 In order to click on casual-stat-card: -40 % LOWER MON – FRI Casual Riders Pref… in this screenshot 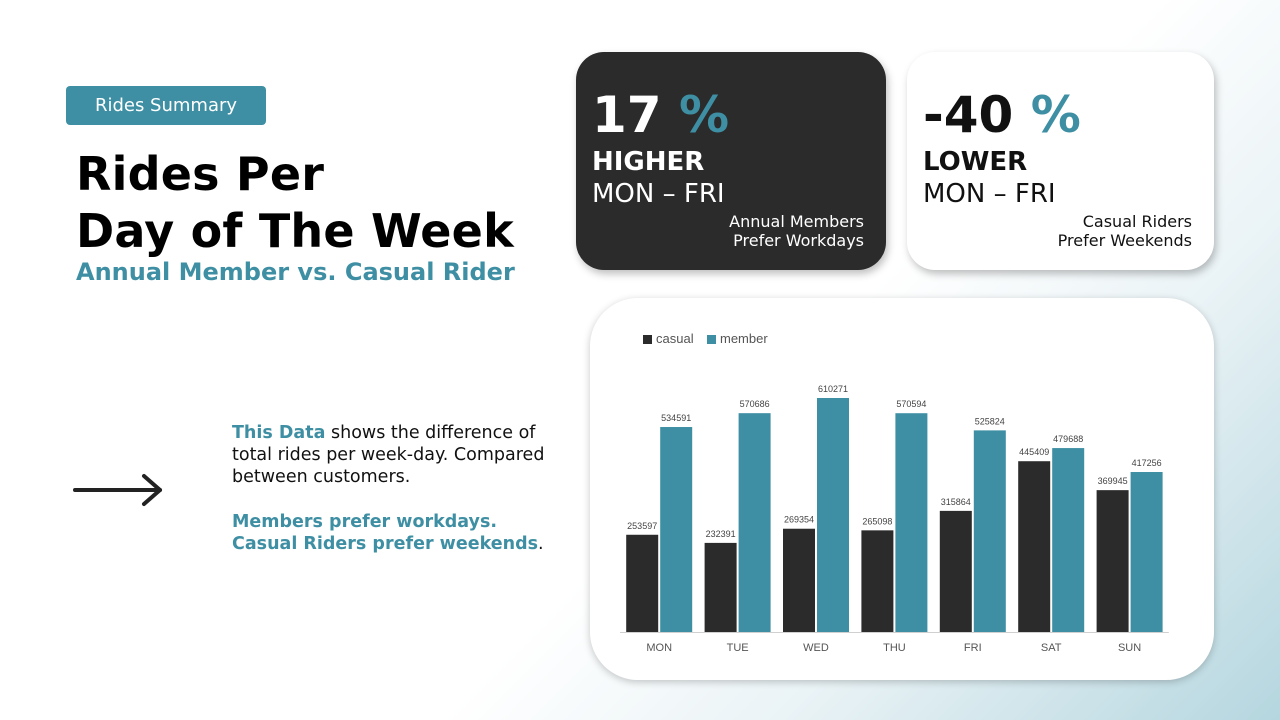, I will do `click(1060, 161)`.